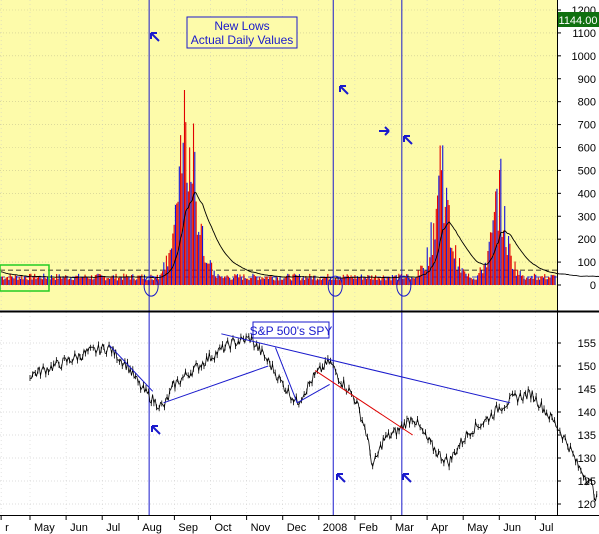 The image size is (599, 534). Describe the element at coordinates (223, 528) in the screenshot. I see `x-tick-label: Oct` at that location.